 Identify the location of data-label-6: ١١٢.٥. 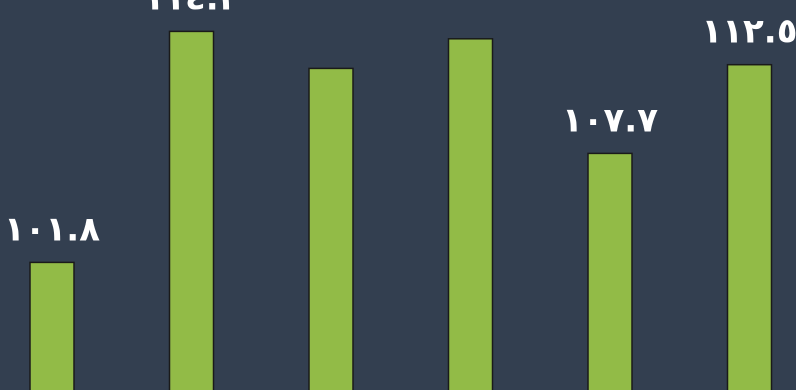
(749, 32).